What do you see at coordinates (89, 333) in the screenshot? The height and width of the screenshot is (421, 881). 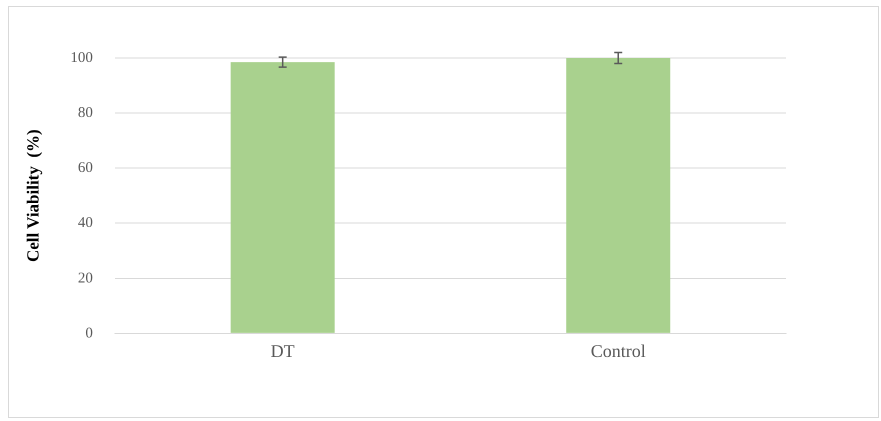 I see `y-tick-label: 0` at bounding box center [89, 333].